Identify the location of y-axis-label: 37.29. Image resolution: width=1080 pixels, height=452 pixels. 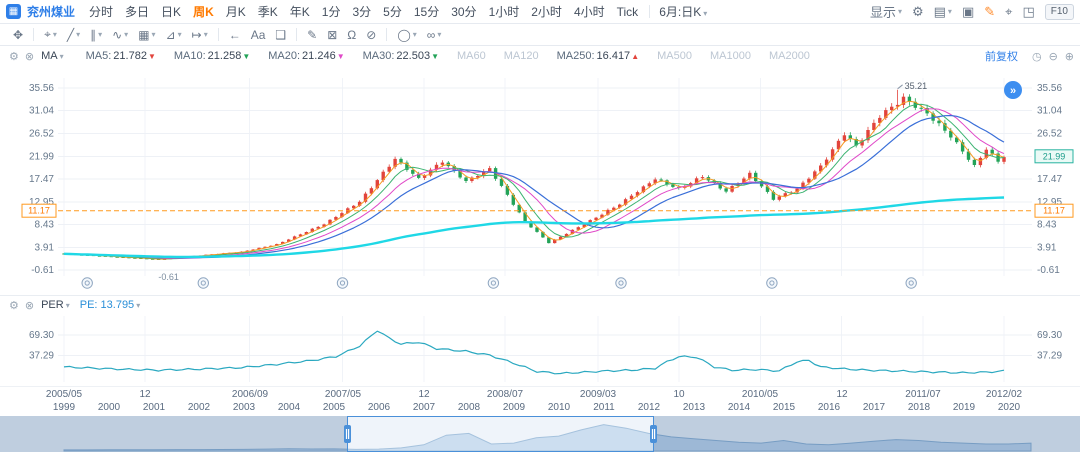
(1049, 356).